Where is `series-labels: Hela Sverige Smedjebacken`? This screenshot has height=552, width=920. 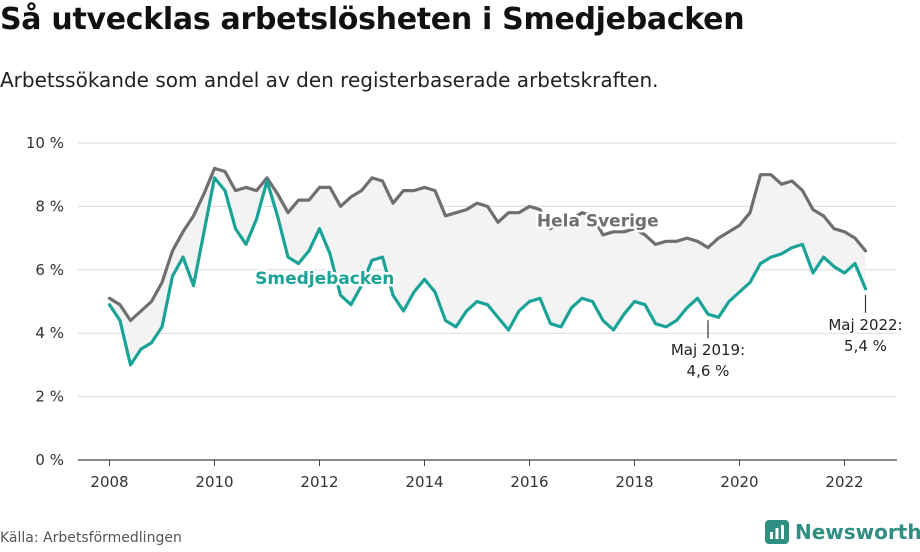
series-labels: Hela Sverige Smedjebacken is located at coordinates (457, 250).